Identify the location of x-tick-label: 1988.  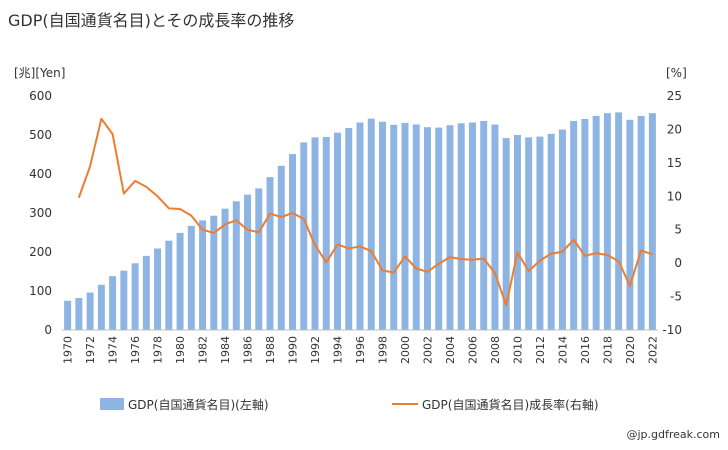
(270, 350).